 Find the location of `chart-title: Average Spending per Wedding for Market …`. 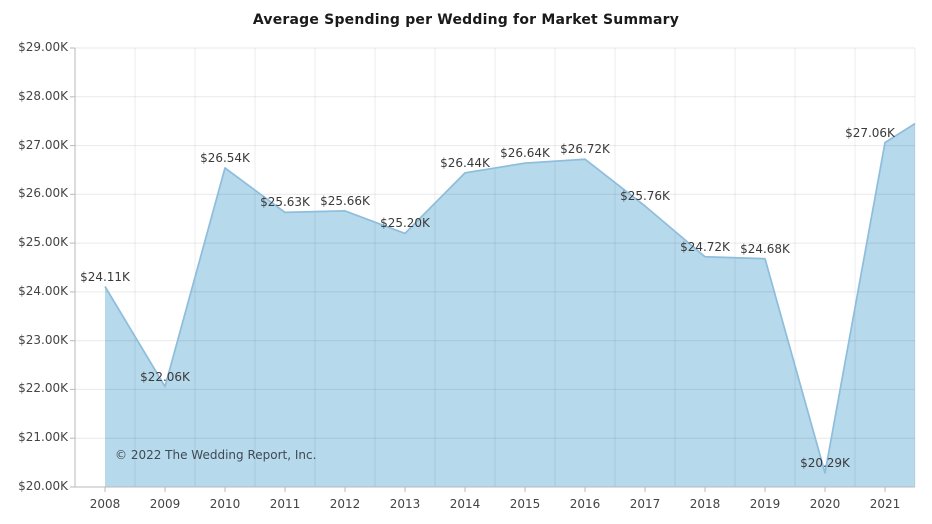

chart-title: Average Spending per Wedding for Market … is located at coordinates (466, 20).